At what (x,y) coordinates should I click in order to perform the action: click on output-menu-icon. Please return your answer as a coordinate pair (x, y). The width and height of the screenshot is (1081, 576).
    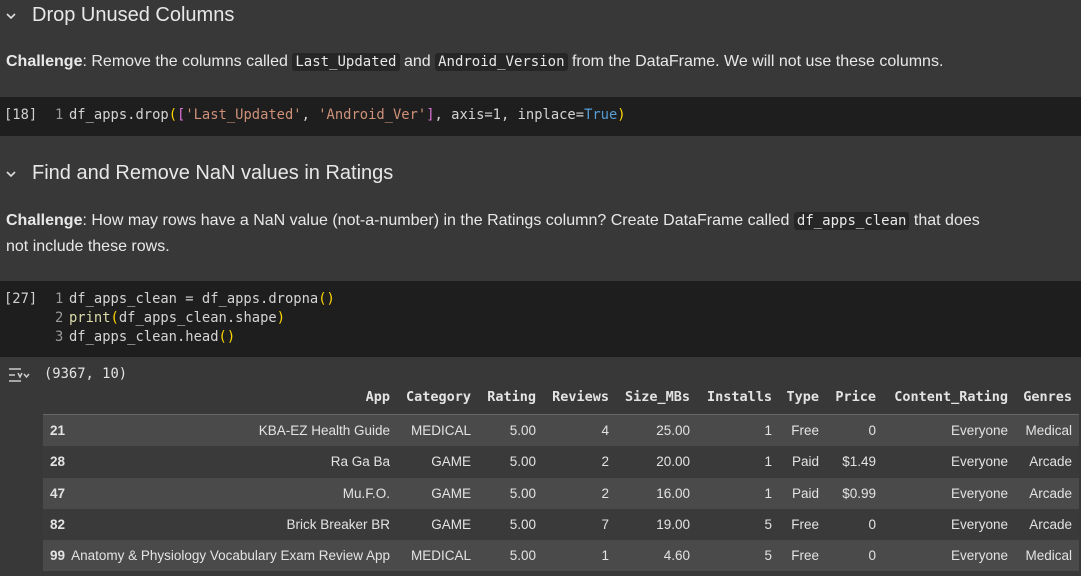
    Looking at the image, I should click on (19, 375).